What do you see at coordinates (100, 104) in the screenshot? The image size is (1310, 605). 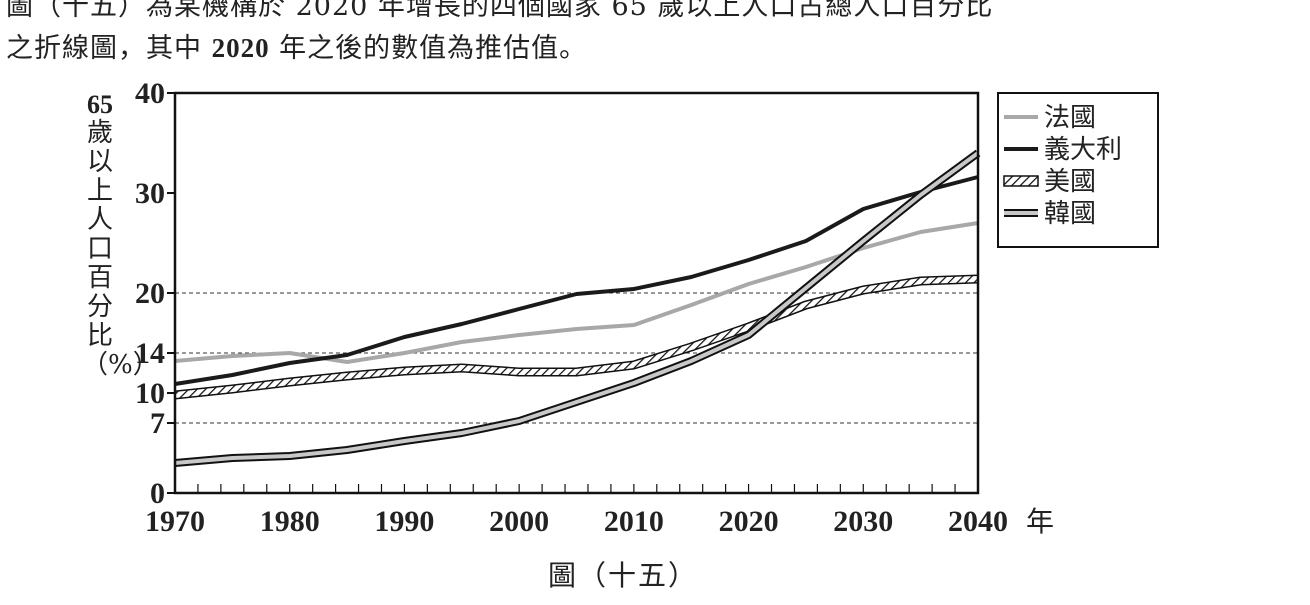 I see `y-axis-label-number: 65` at bounding box center [100, 104].